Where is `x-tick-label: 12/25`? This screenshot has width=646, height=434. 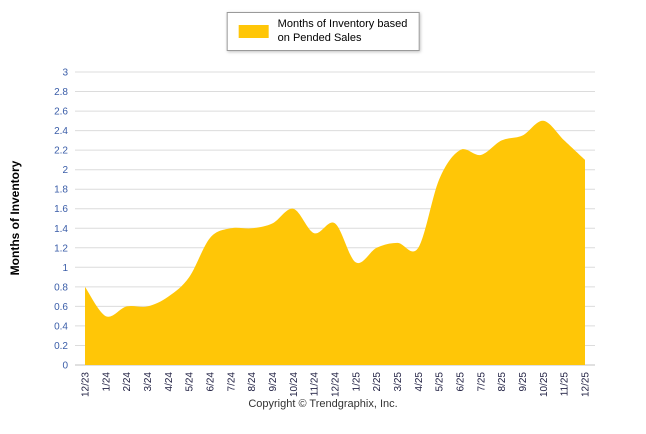 x-tick-label: 12/25 is located at coordinates (586, 384).